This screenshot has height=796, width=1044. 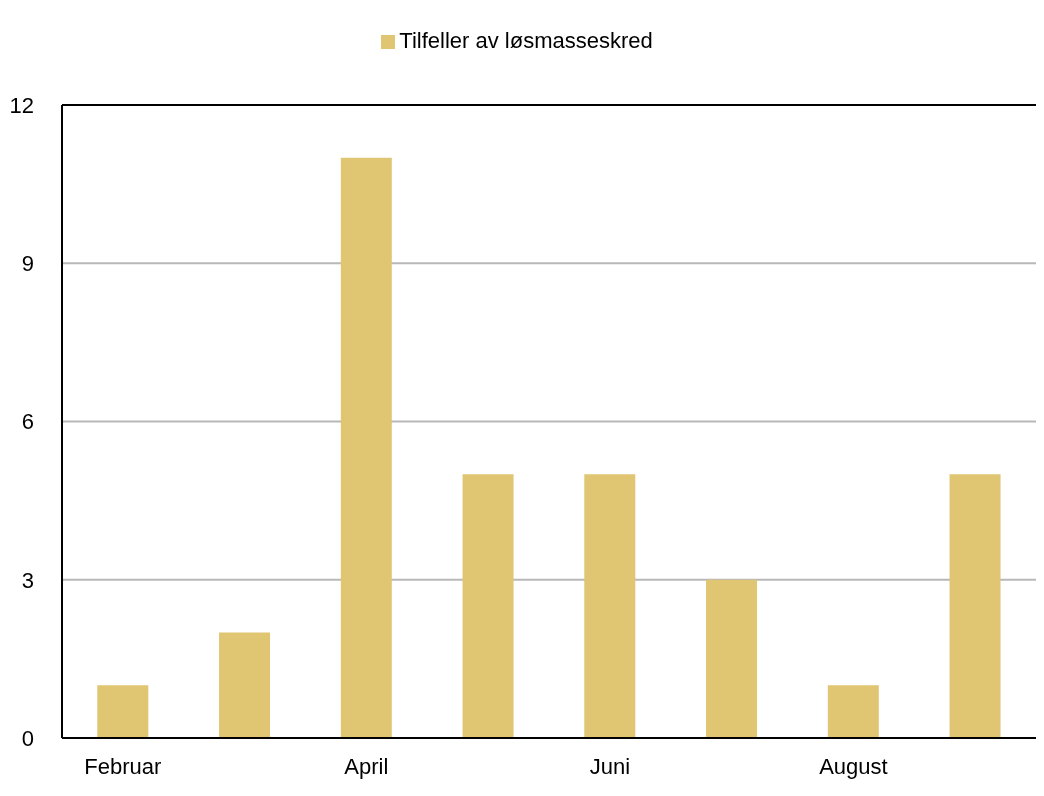 What do you see at coordinates (27, 264) in the screenshot?
I see `y-tick-label: 9` at bounding box center [27, 264].